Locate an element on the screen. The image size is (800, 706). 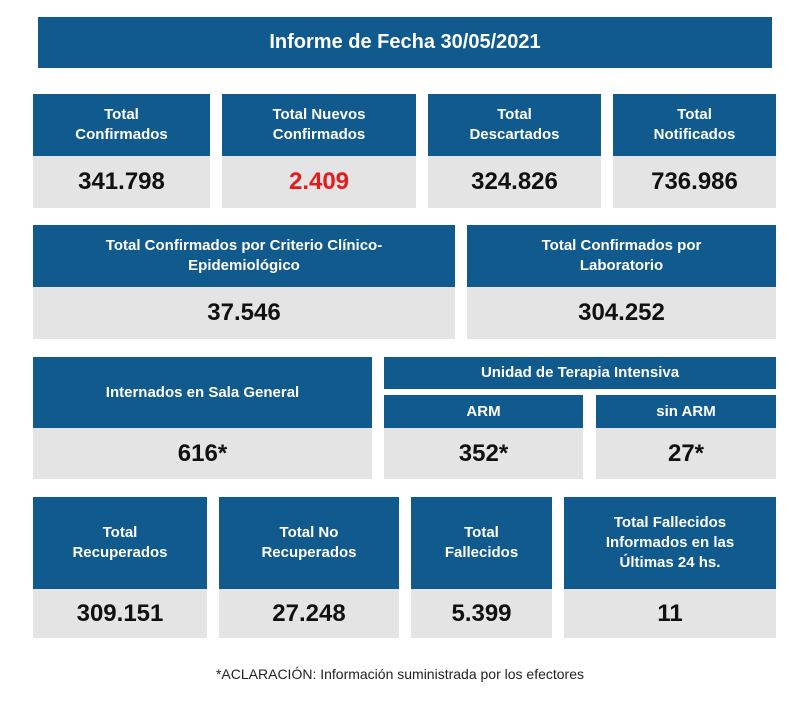
card-uti-sin-arm: sin ARM 27* is located at coordinates (686, 437).